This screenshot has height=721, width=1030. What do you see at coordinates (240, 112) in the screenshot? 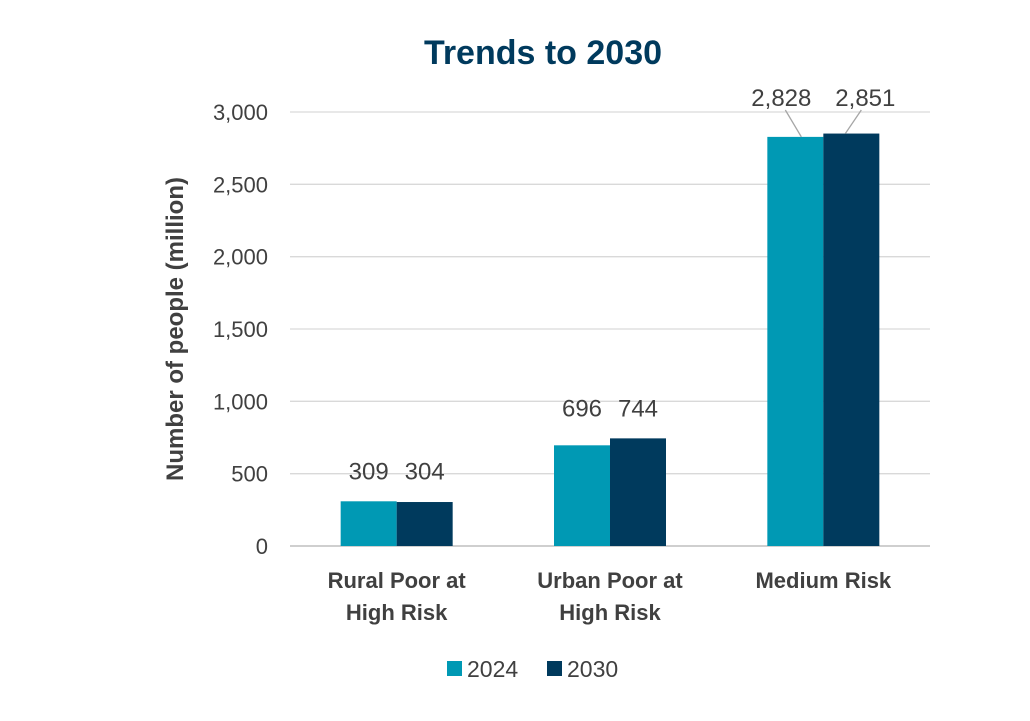
I see `y-tick-label: 3,000` at bounding box center [240, 112].